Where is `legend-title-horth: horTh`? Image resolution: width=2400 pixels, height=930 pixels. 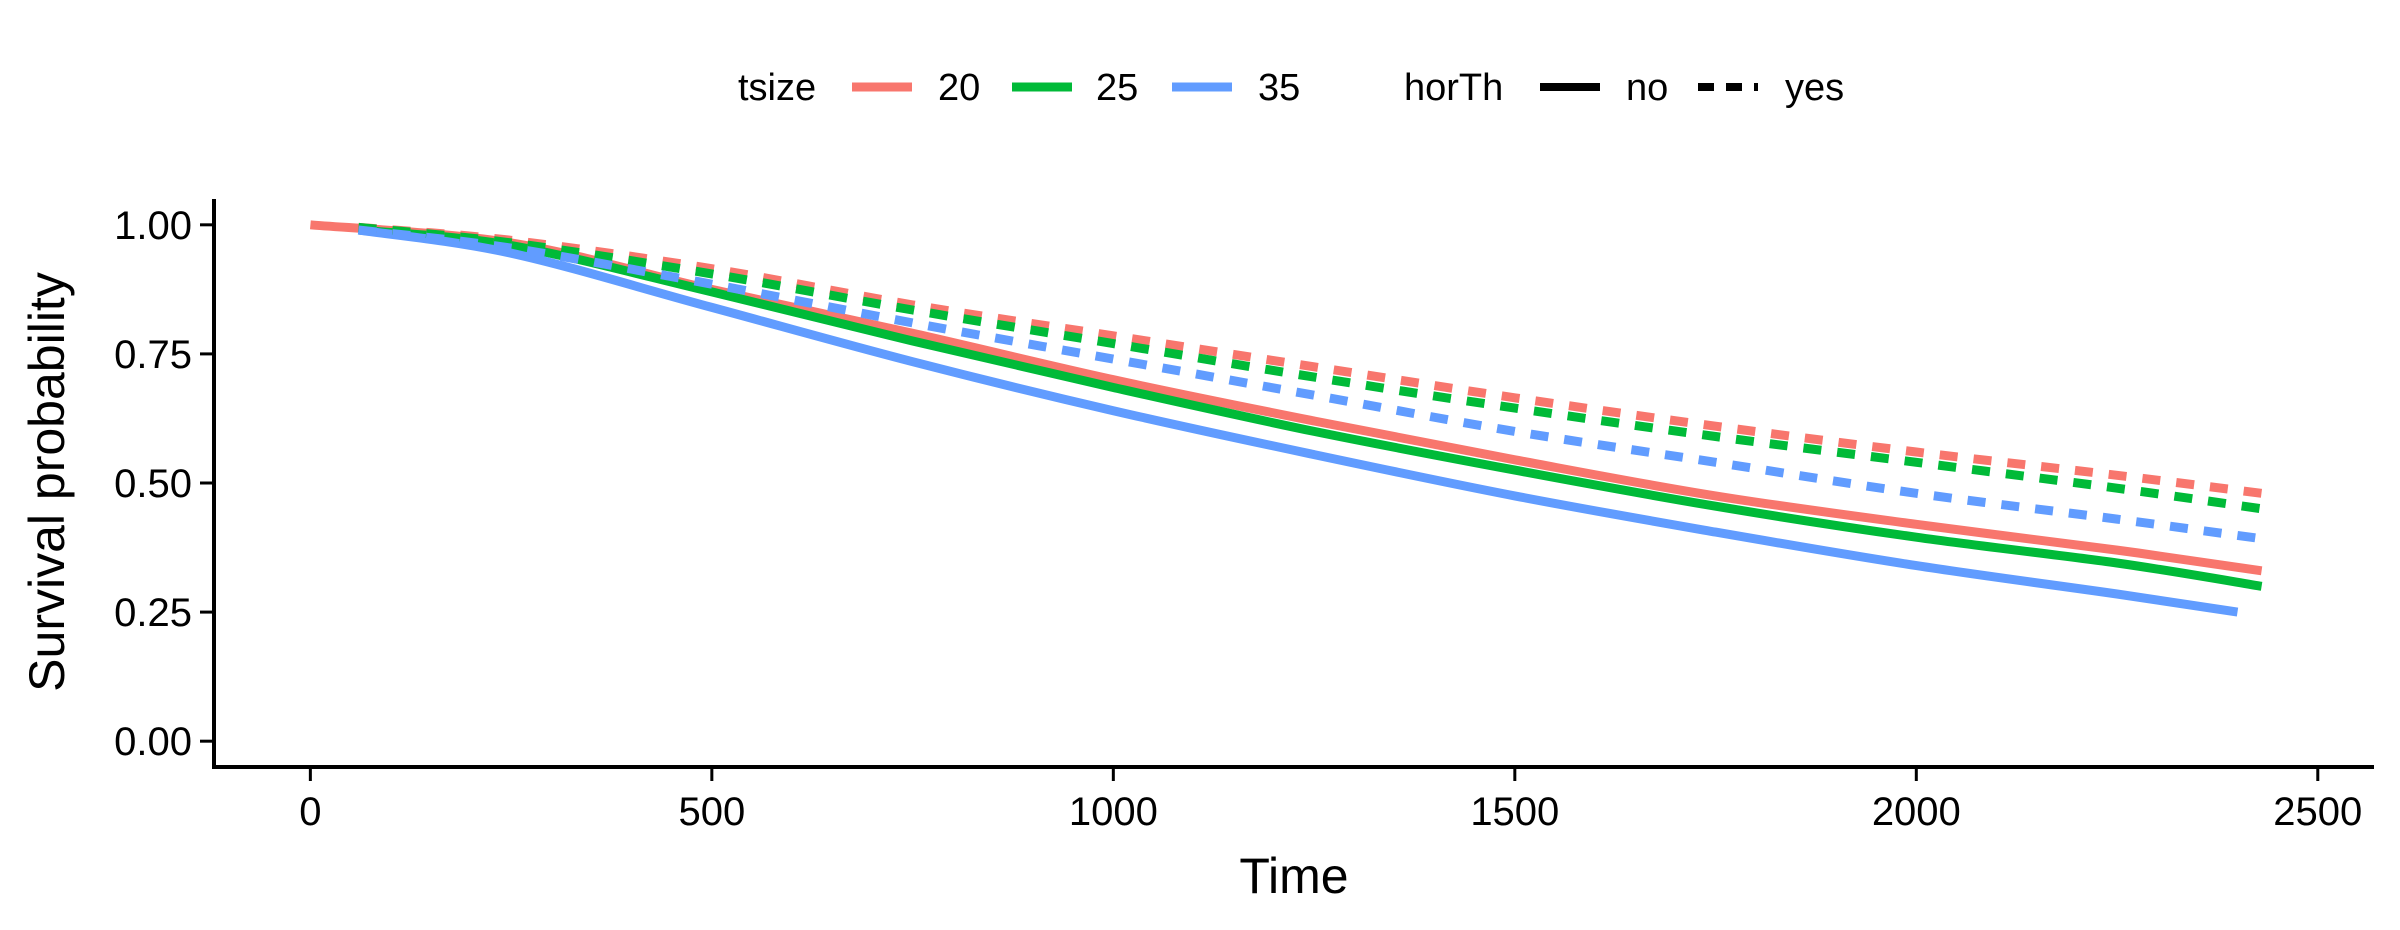 legend-title-horth: horTh is located at coordinates (1453, 88).